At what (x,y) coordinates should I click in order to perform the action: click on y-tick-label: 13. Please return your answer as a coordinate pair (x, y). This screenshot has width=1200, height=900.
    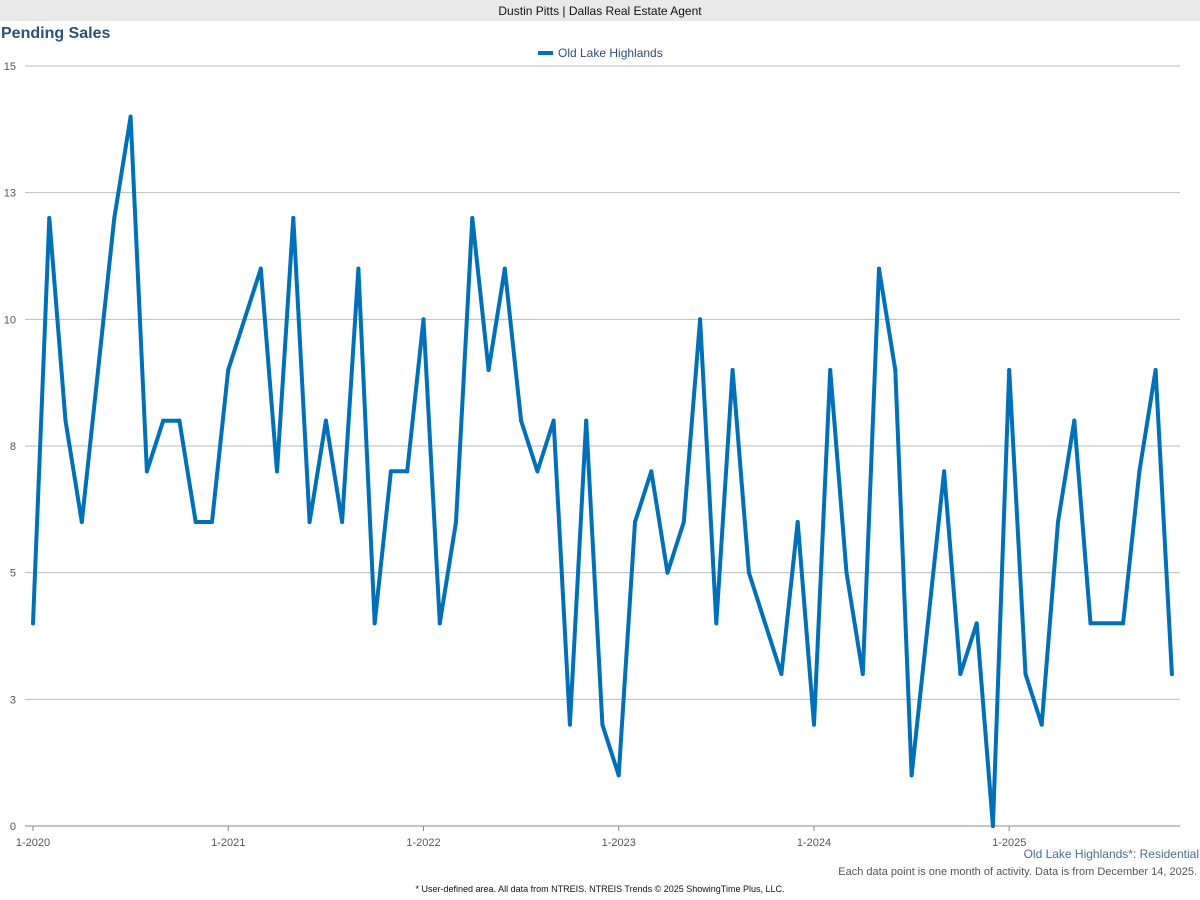
    Looking at the image, I should click on (10, 194).